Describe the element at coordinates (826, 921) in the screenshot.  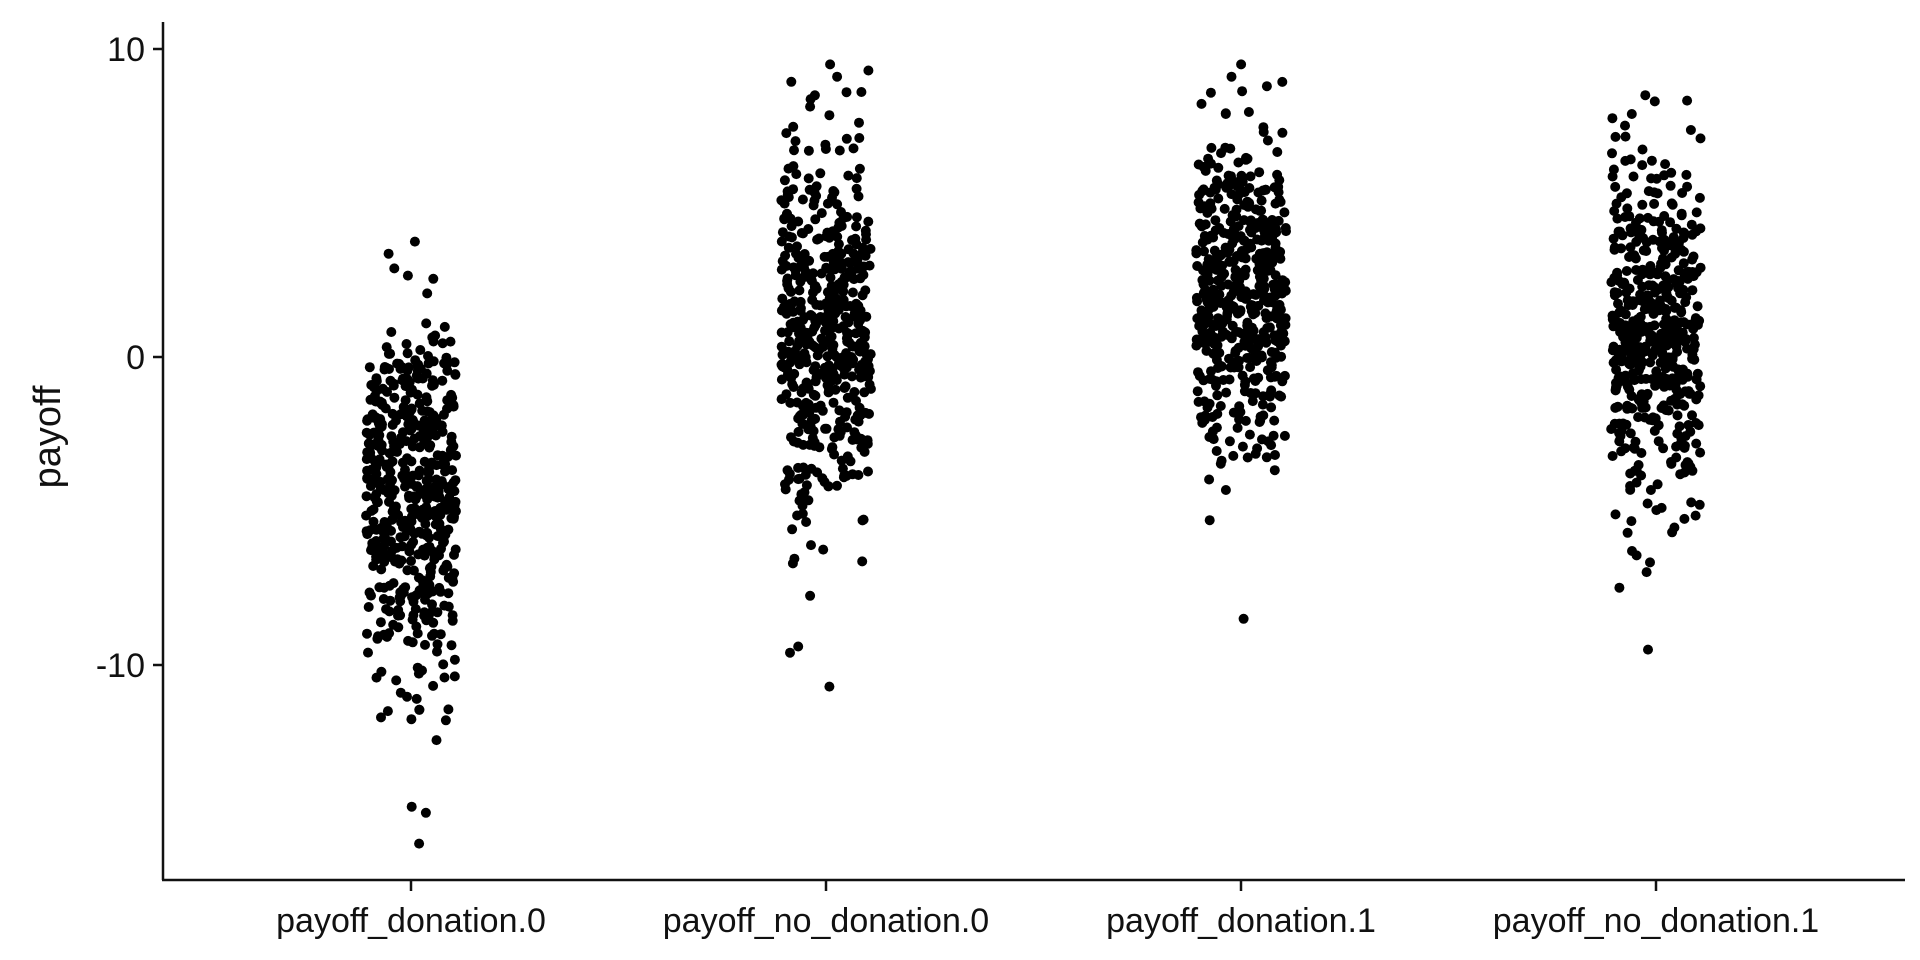
I see `x-tick-label: payoff_no_donation.0` at that location.